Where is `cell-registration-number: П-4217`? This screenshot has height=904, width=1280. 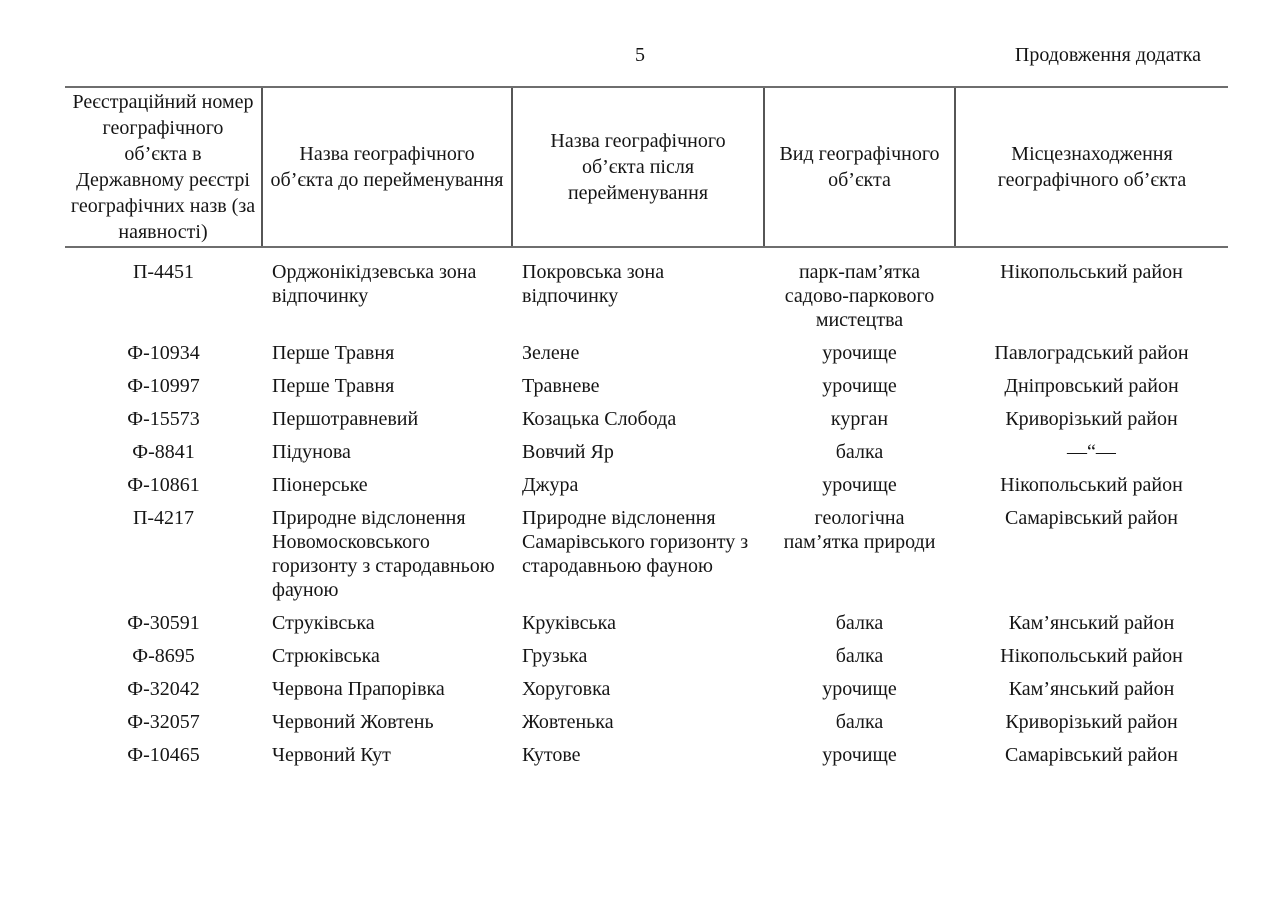
cell-registration-number: П-4217 is located at coordinates (163, 518).